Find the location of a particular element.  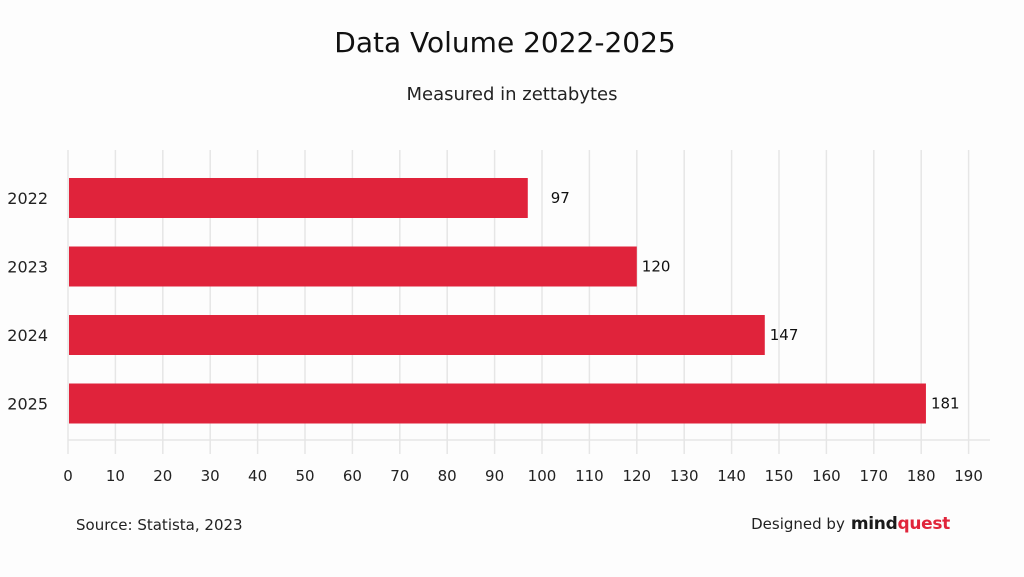

credit-line: Designed by mindquest is located at coordinates (850, 524).